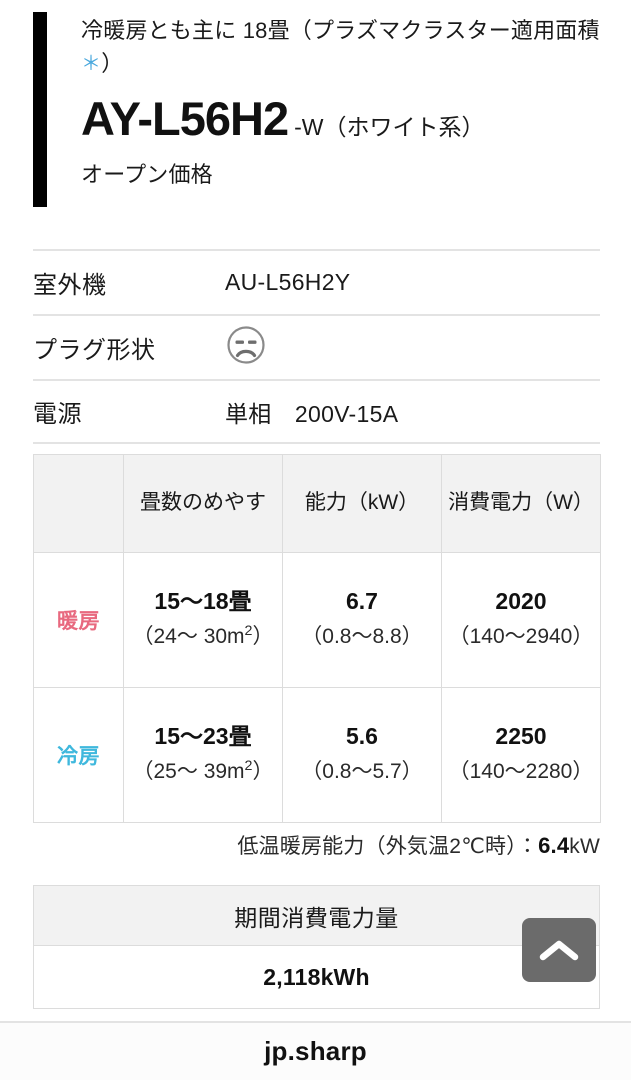 The image size is (631, 1080). Describe the element at coordinates (521, 503) in the screenshot. I see `col-header-consumption: 消費電力（W）` at that location.